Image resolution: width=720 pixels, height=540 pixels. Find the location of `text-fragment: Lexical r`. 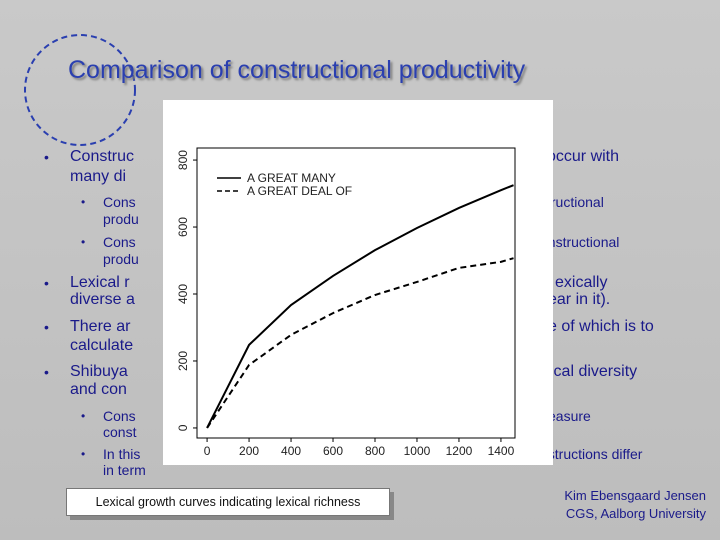

text-fragment: Lexical r is located at coordinates (100, 282).